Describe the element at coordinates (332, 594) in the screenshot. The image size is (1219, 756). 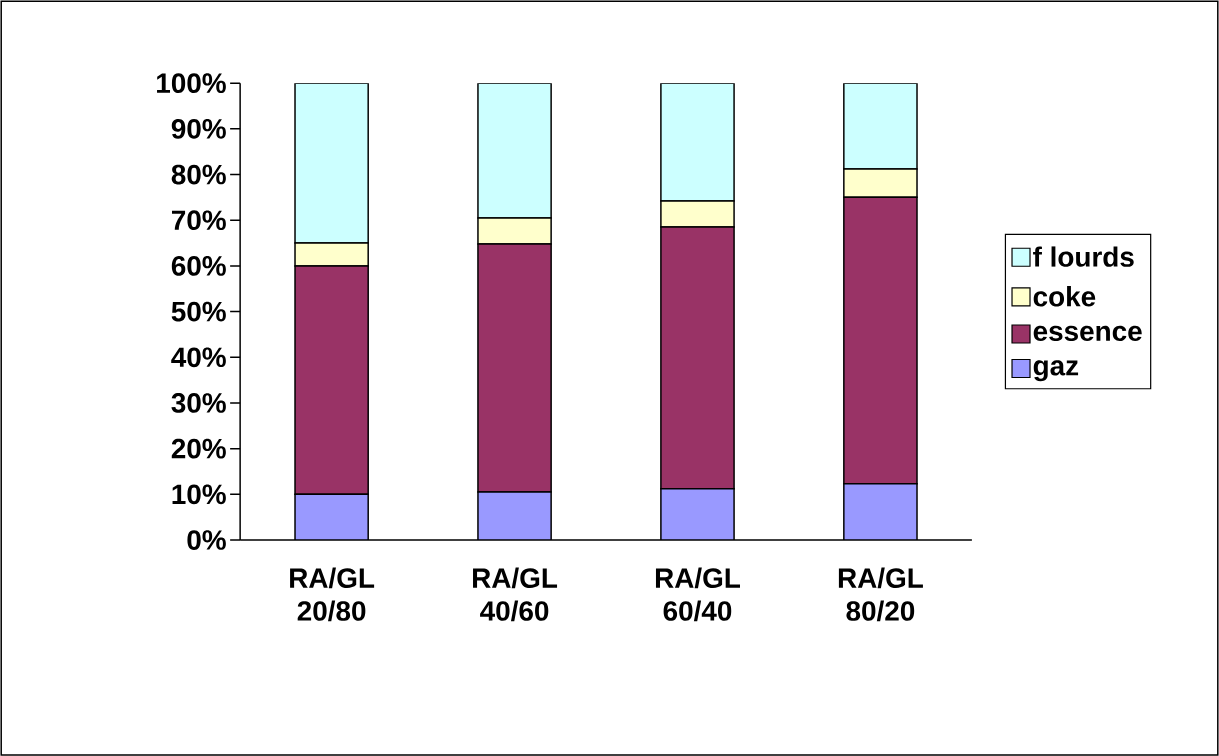
I see `x-tick-label: RA/GL 20/80` at that location.